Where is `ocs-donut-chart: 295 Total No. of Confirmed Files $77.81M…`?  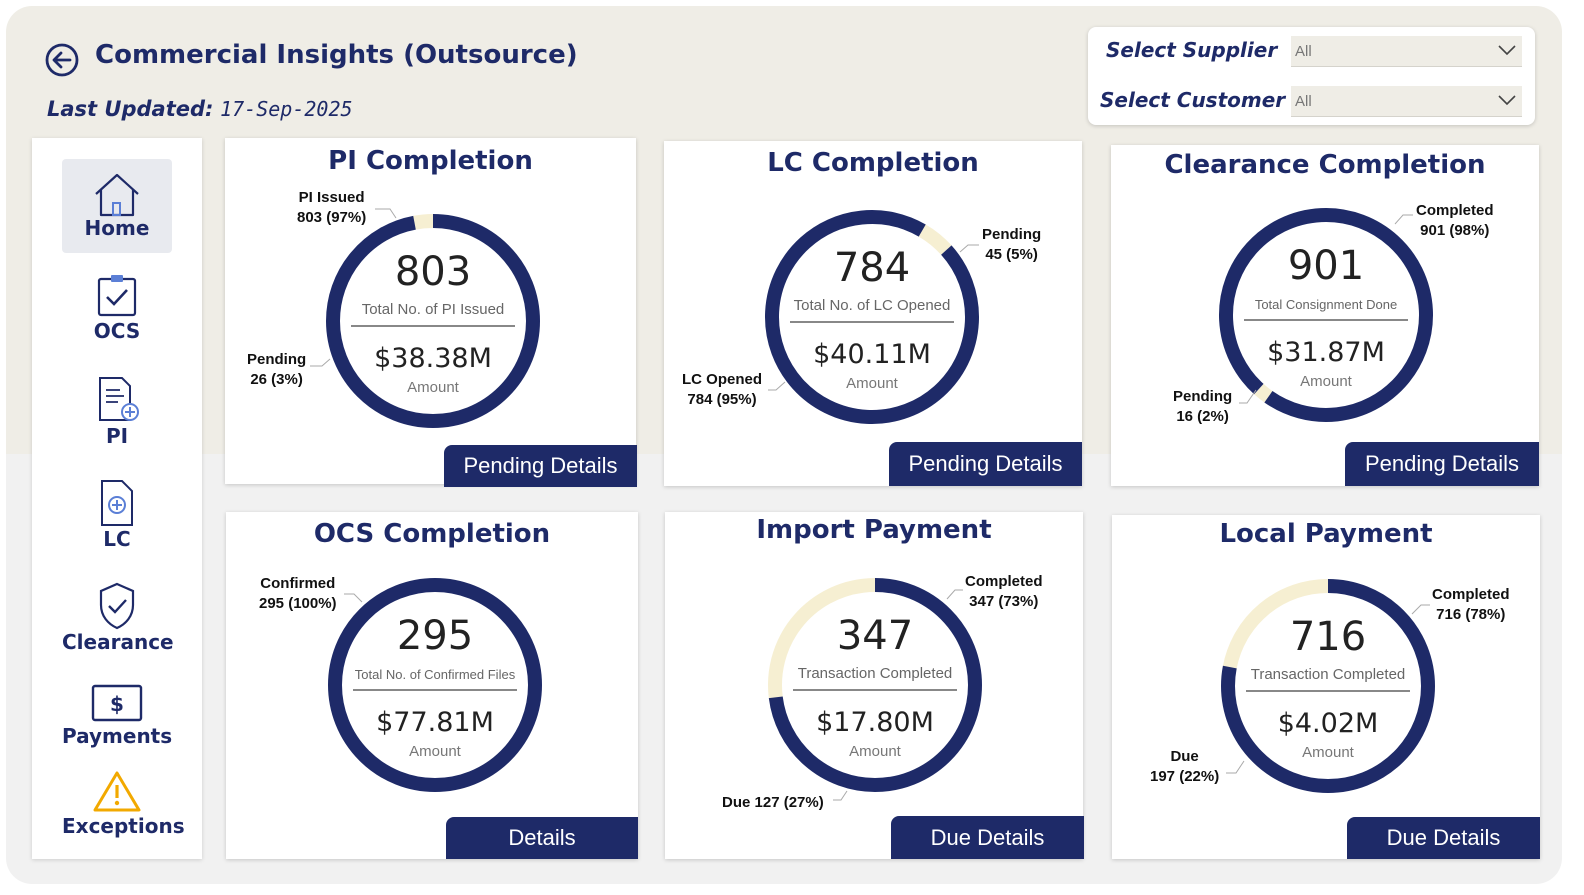 ocs-donut-chart: 295 Total No. of Confirmed Files $77.81M… is located at coordinates (435, 685).